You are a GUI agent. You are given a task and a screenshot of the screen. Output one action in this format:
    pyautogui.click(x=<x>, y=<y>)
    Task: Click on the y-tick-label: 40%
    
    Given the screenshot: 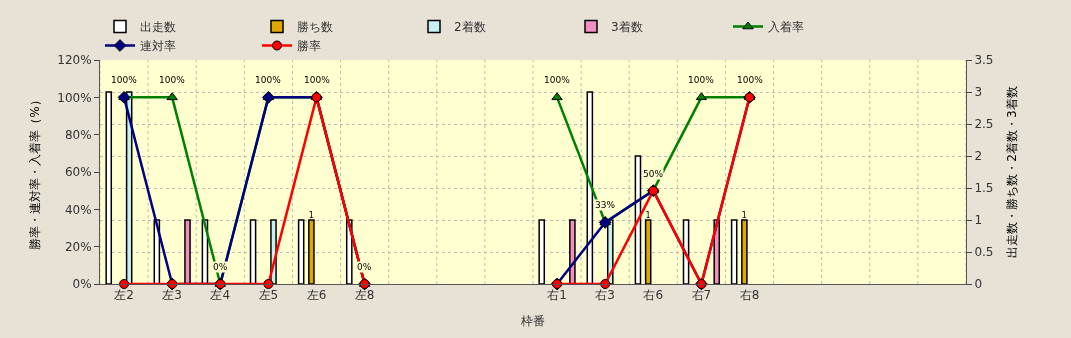 What is the action you would take?
    pyautogui.click(x=78, y=209)
    